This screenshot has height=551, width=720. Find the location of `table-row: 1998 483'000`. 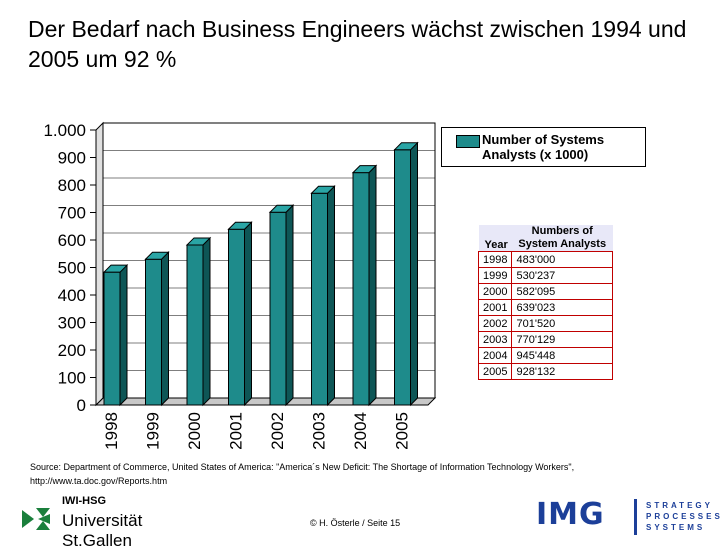

table-row: 1998 483'000 is located at coordinates (545, 259).